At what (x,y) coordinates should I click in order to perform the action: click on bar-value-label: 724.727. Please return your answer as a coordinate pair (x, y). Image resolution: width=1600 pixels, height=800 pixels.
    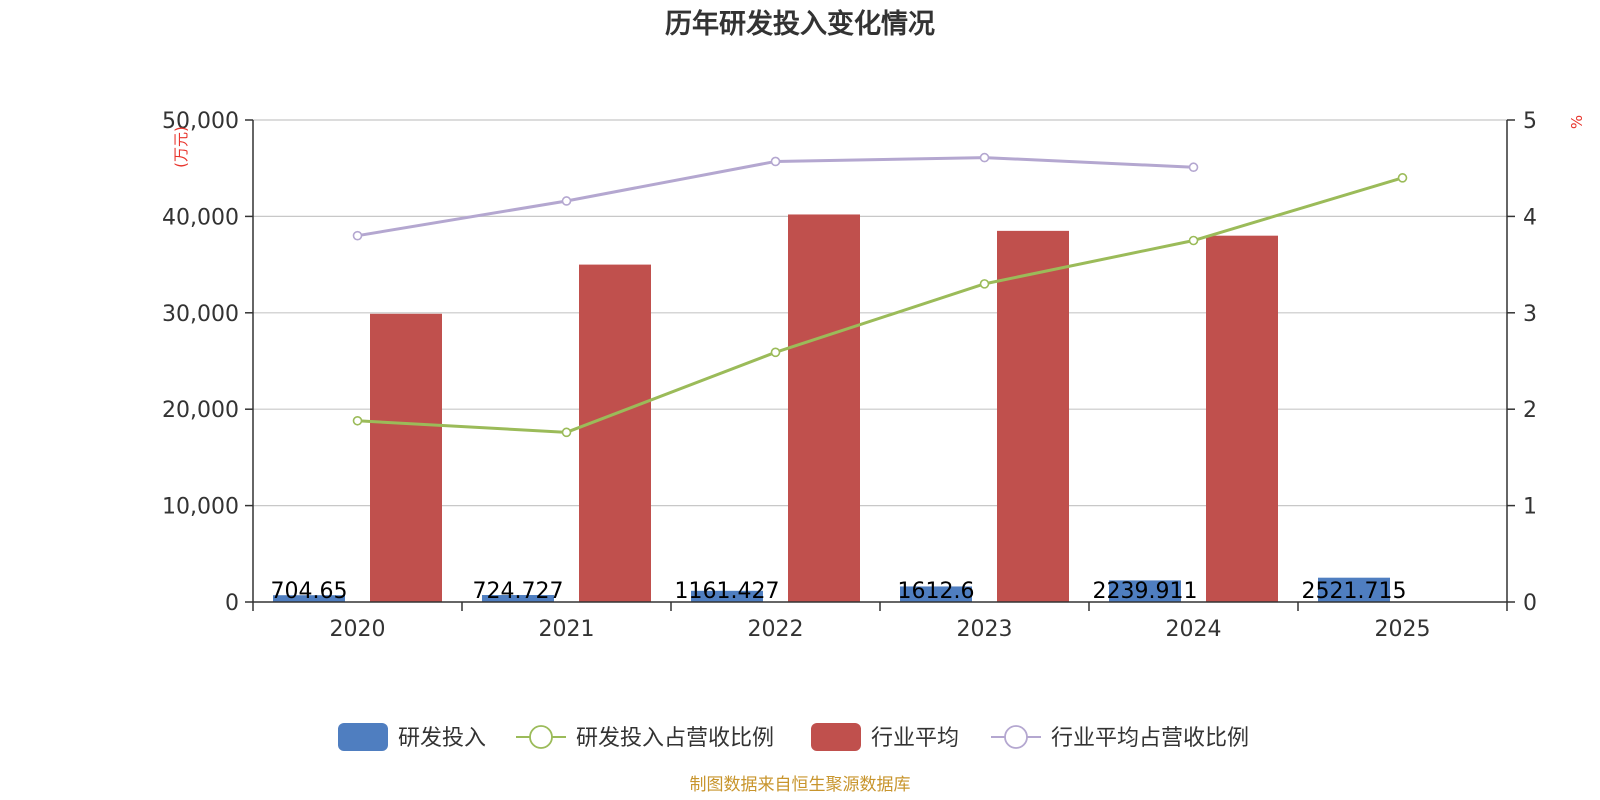
    Looking at the image, I should click on (518, 591).